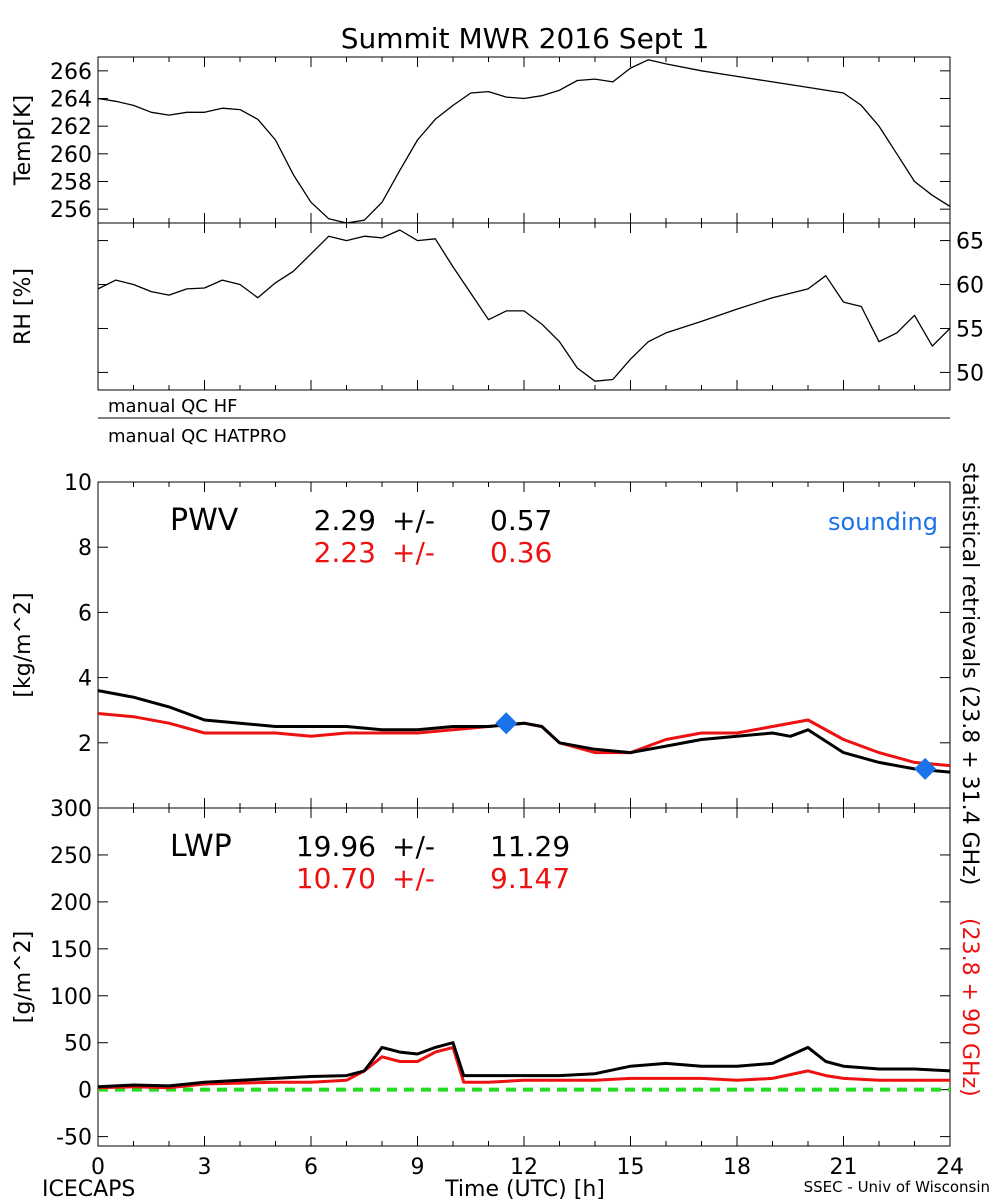  I want to click on rh-panel: 50 55 60 65 RH [%], so click(497, 306).